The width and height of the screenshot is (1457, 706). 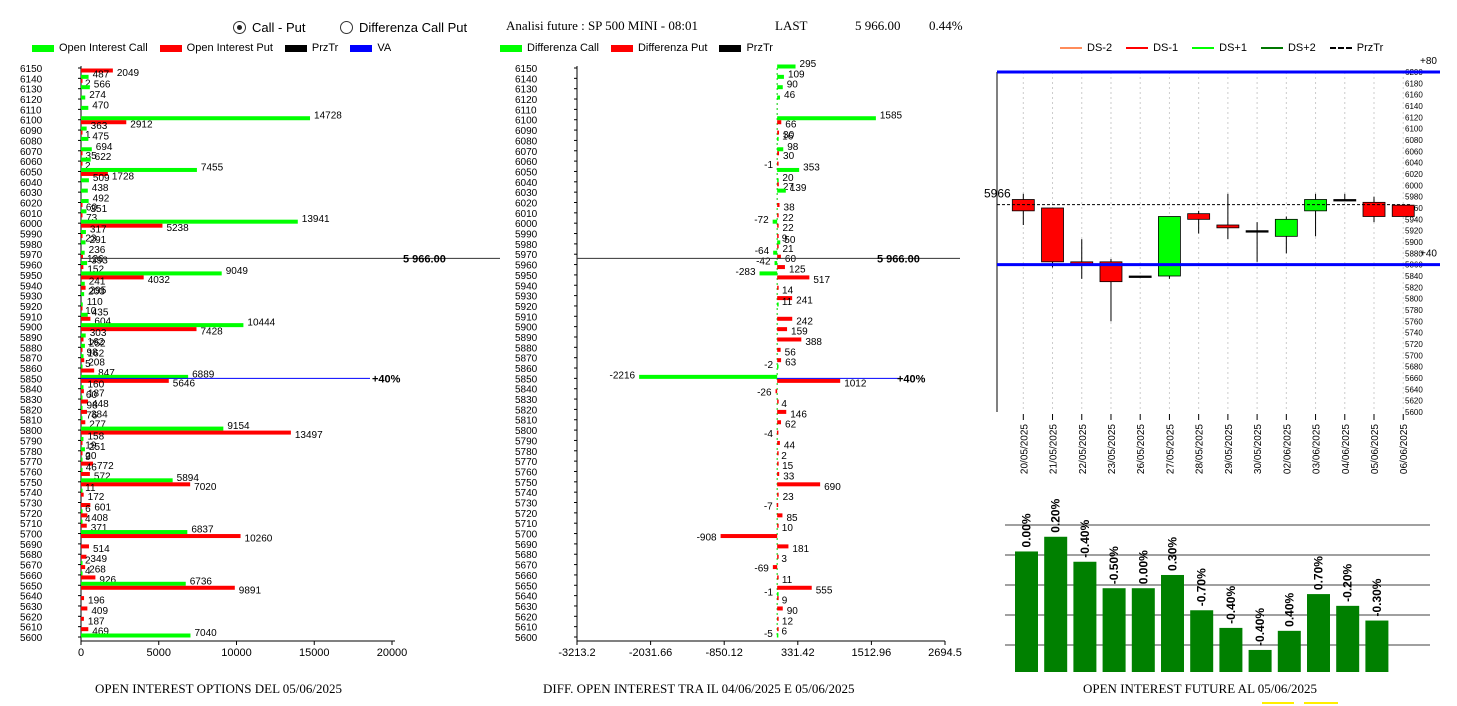 I want to click on y-tick-label: 5960, so click(x=526, y=266).